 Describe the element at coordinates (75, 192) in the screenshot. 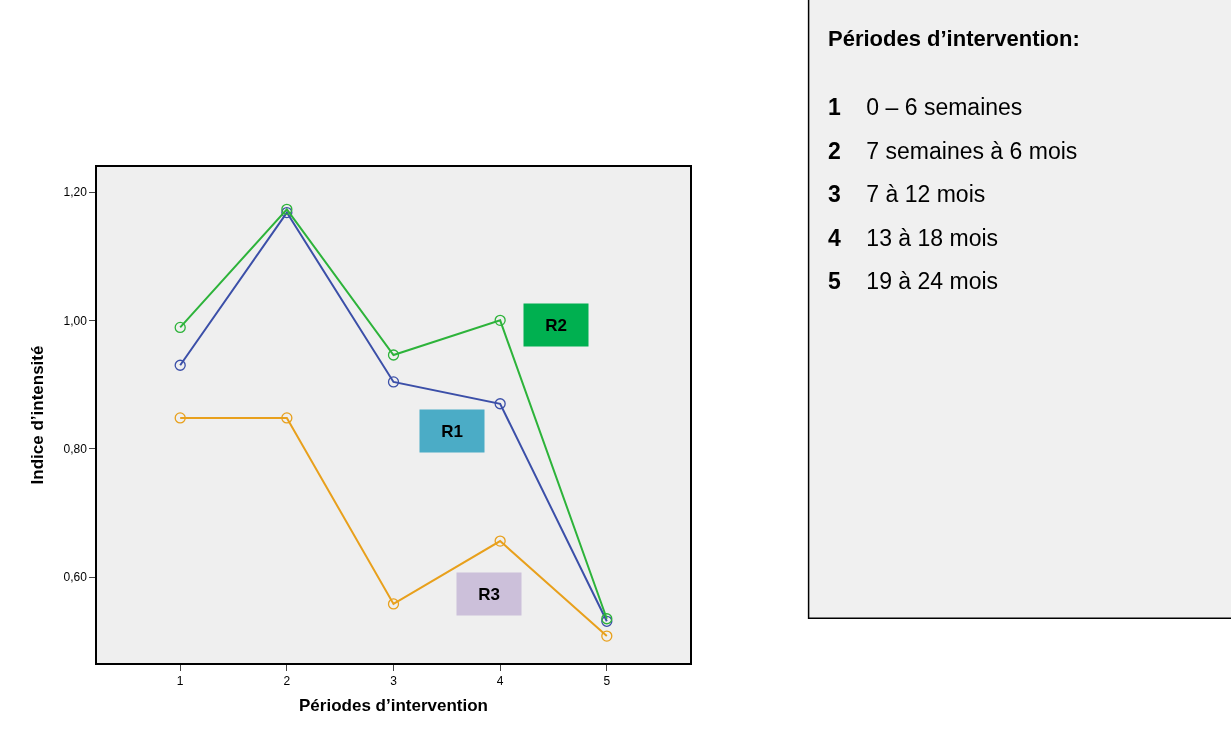

I see `y-tick-label: 1,20` at that location.